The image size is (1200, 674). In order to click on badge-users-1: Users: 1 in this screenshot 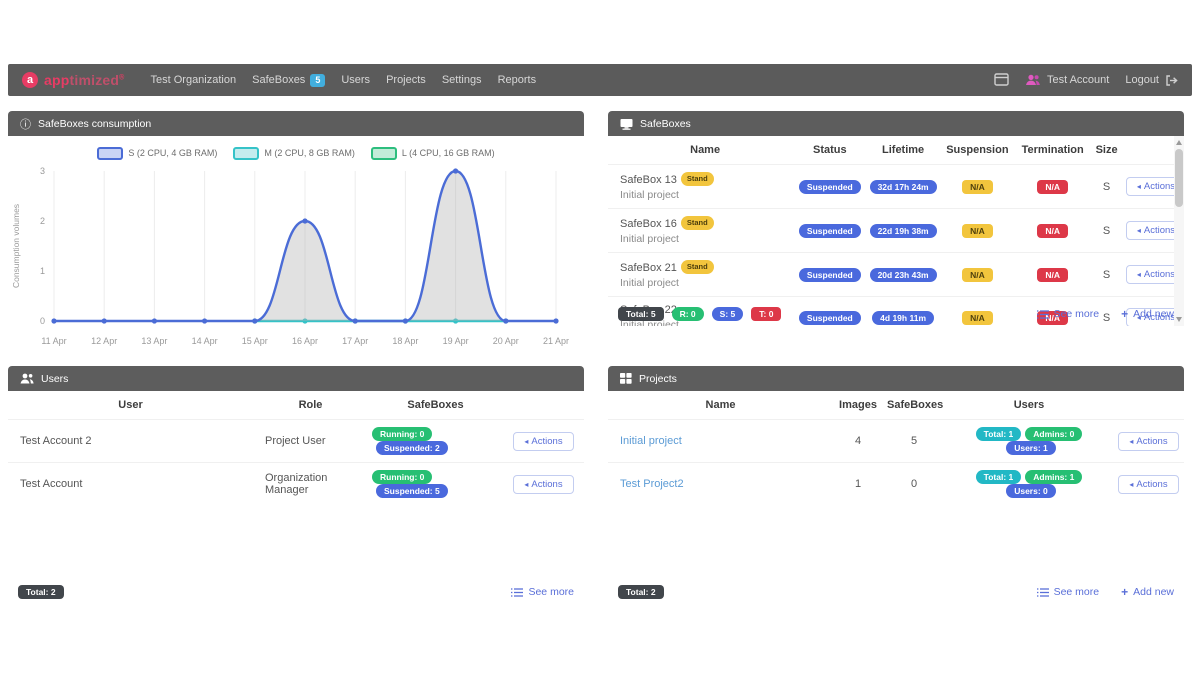, I will do `click(1031, 448)`.